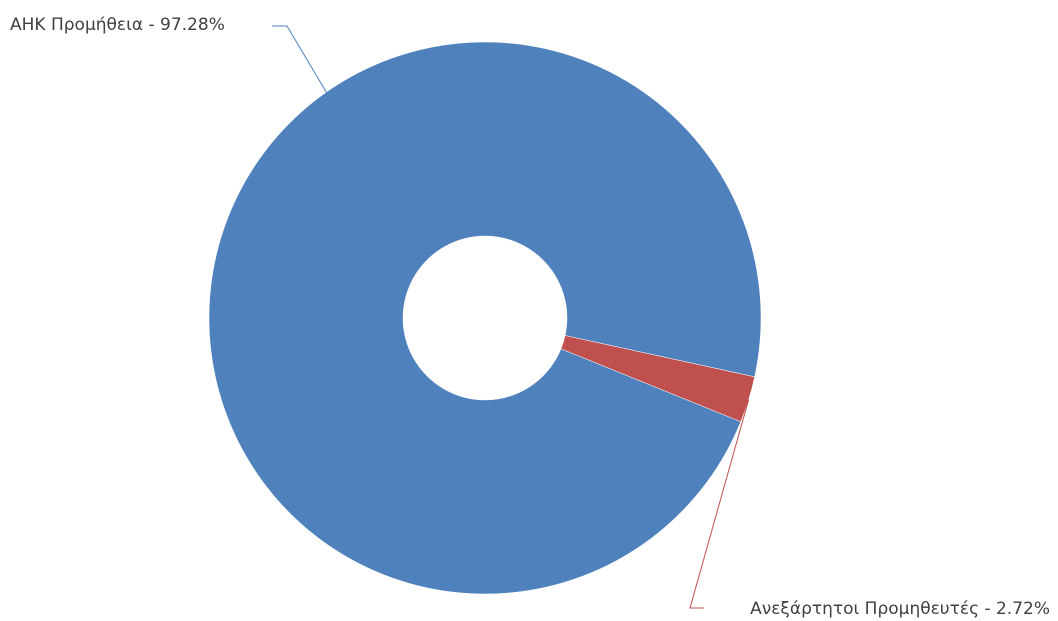 The width and height of the screenshot is (1058, 621). Describe the element at coordinates (300, 60) in the screenshot. I see `leader-line-aik-supply` at that location.